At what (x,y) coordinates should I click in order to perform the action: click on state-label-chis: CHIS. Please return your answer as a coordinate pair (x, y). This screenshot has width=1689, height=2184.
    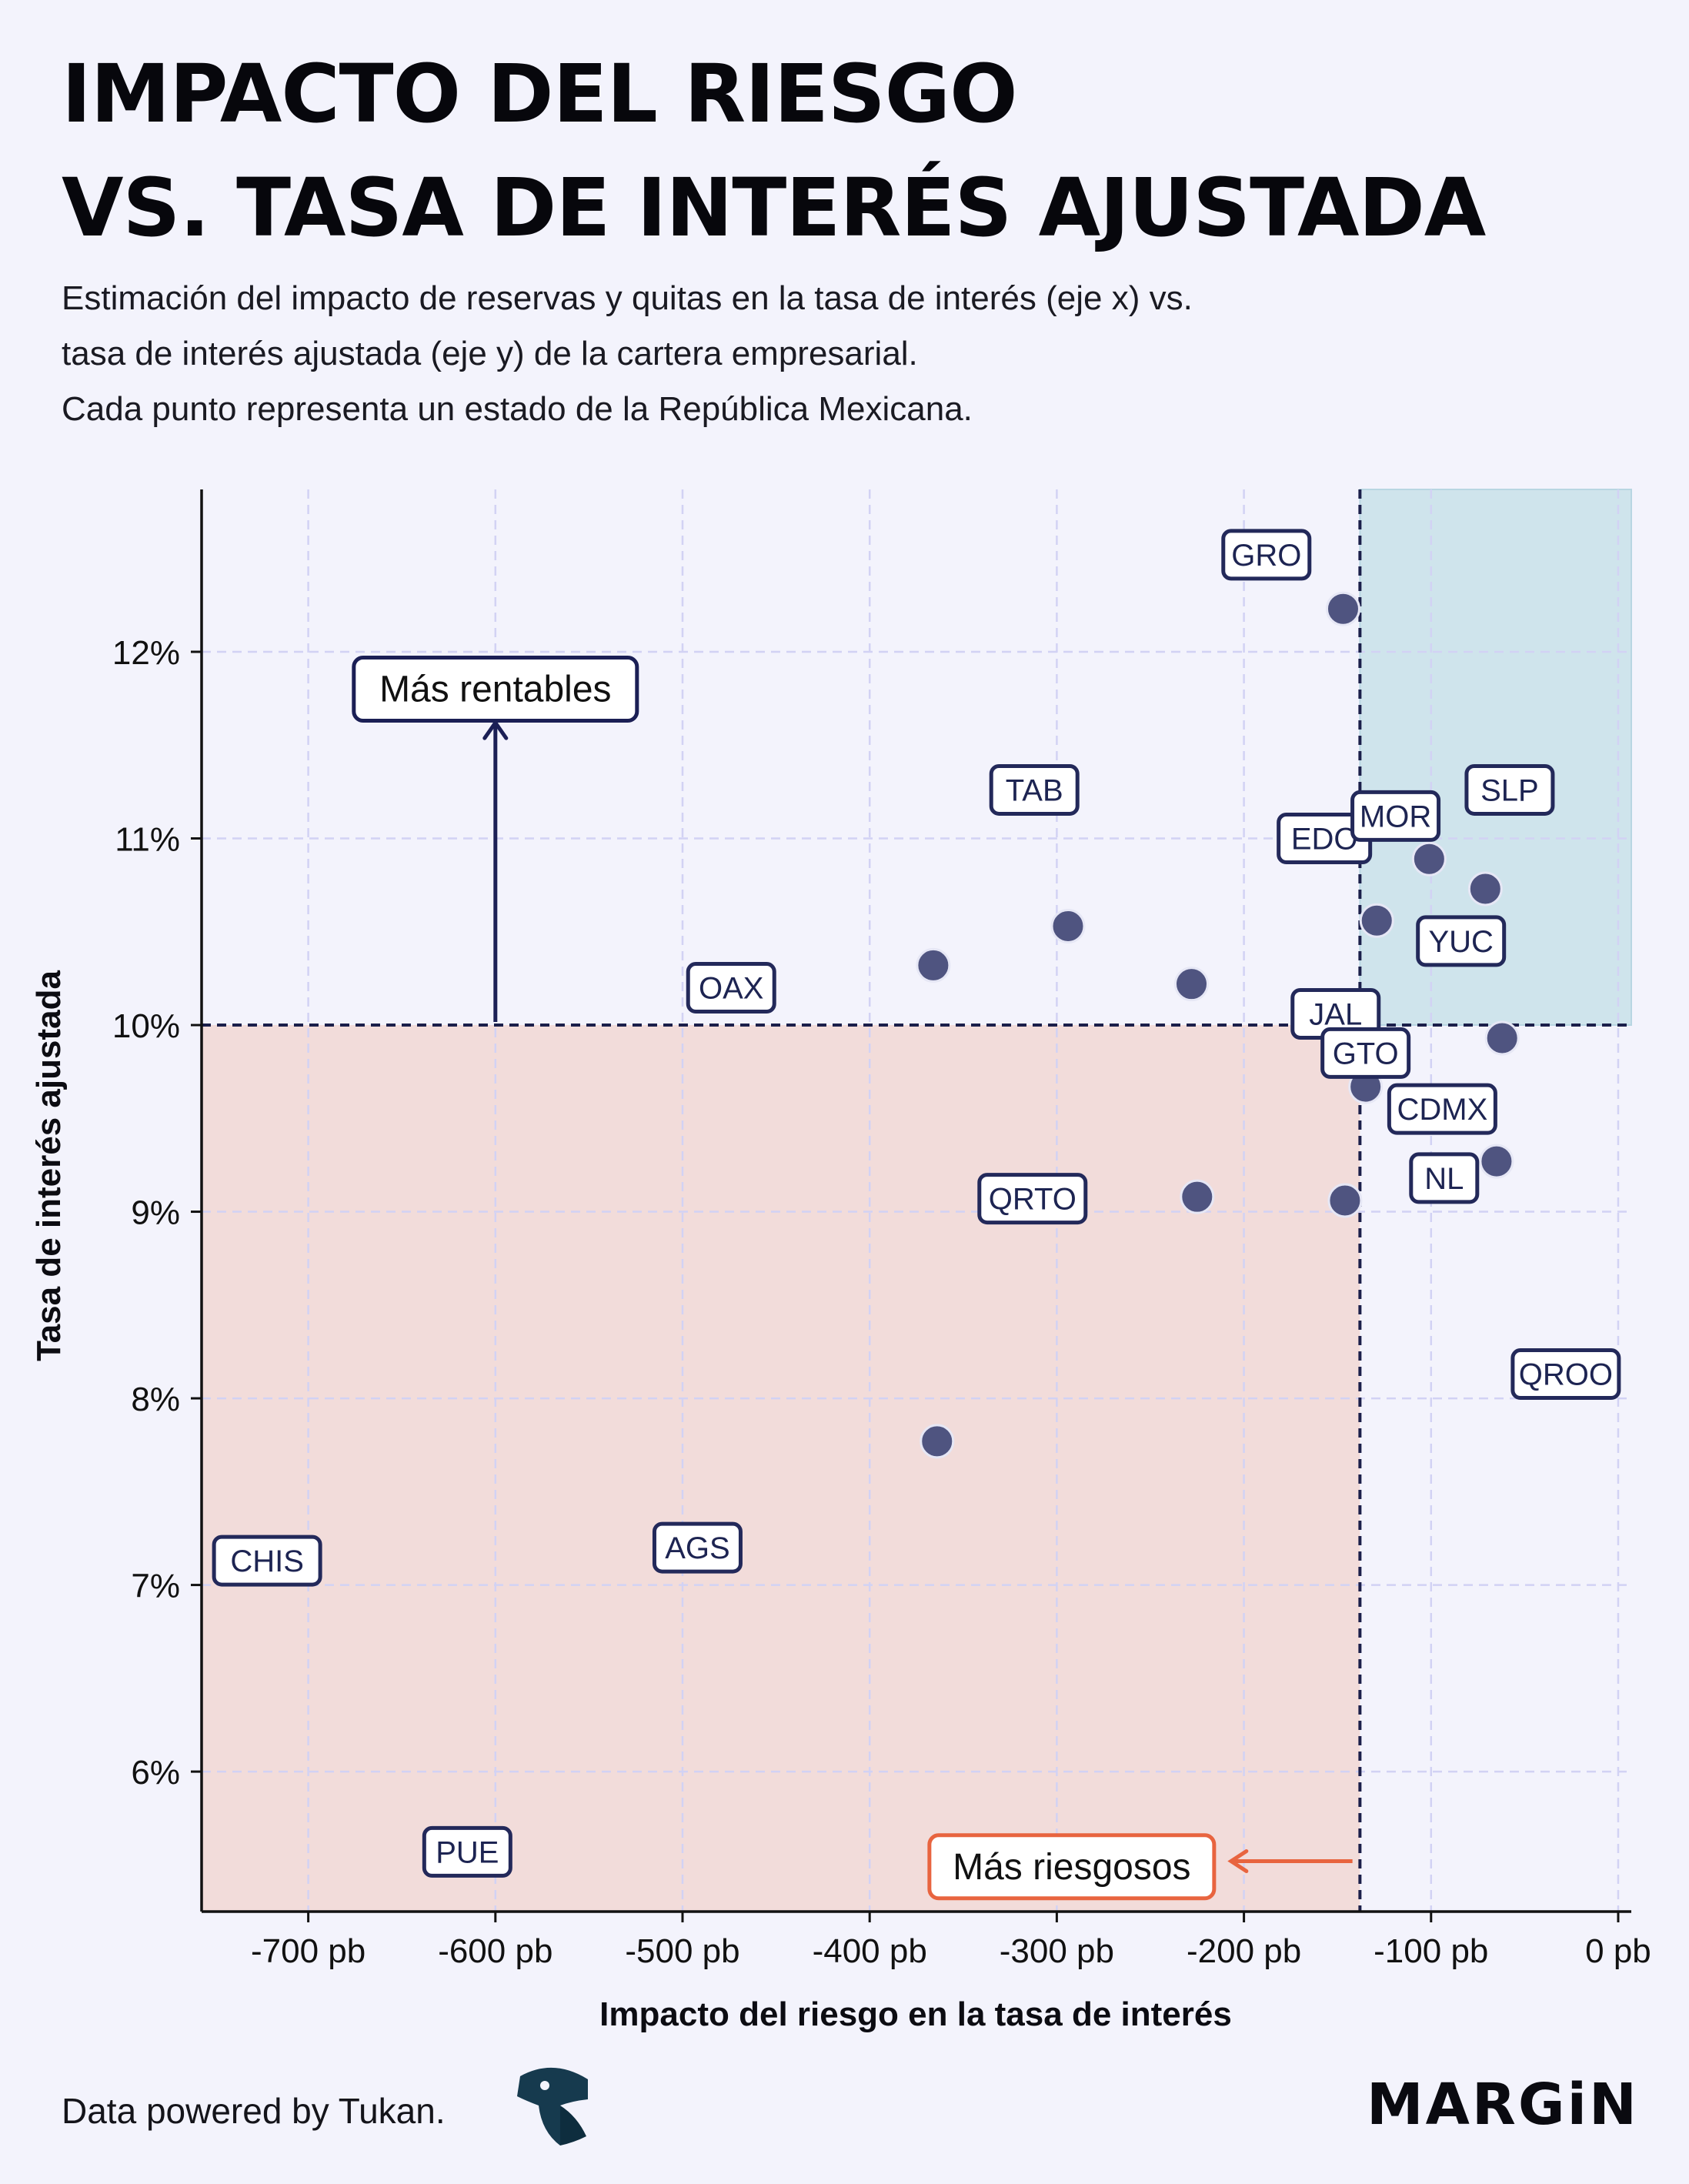
    Looking at the image, I should click on (267, 1561).